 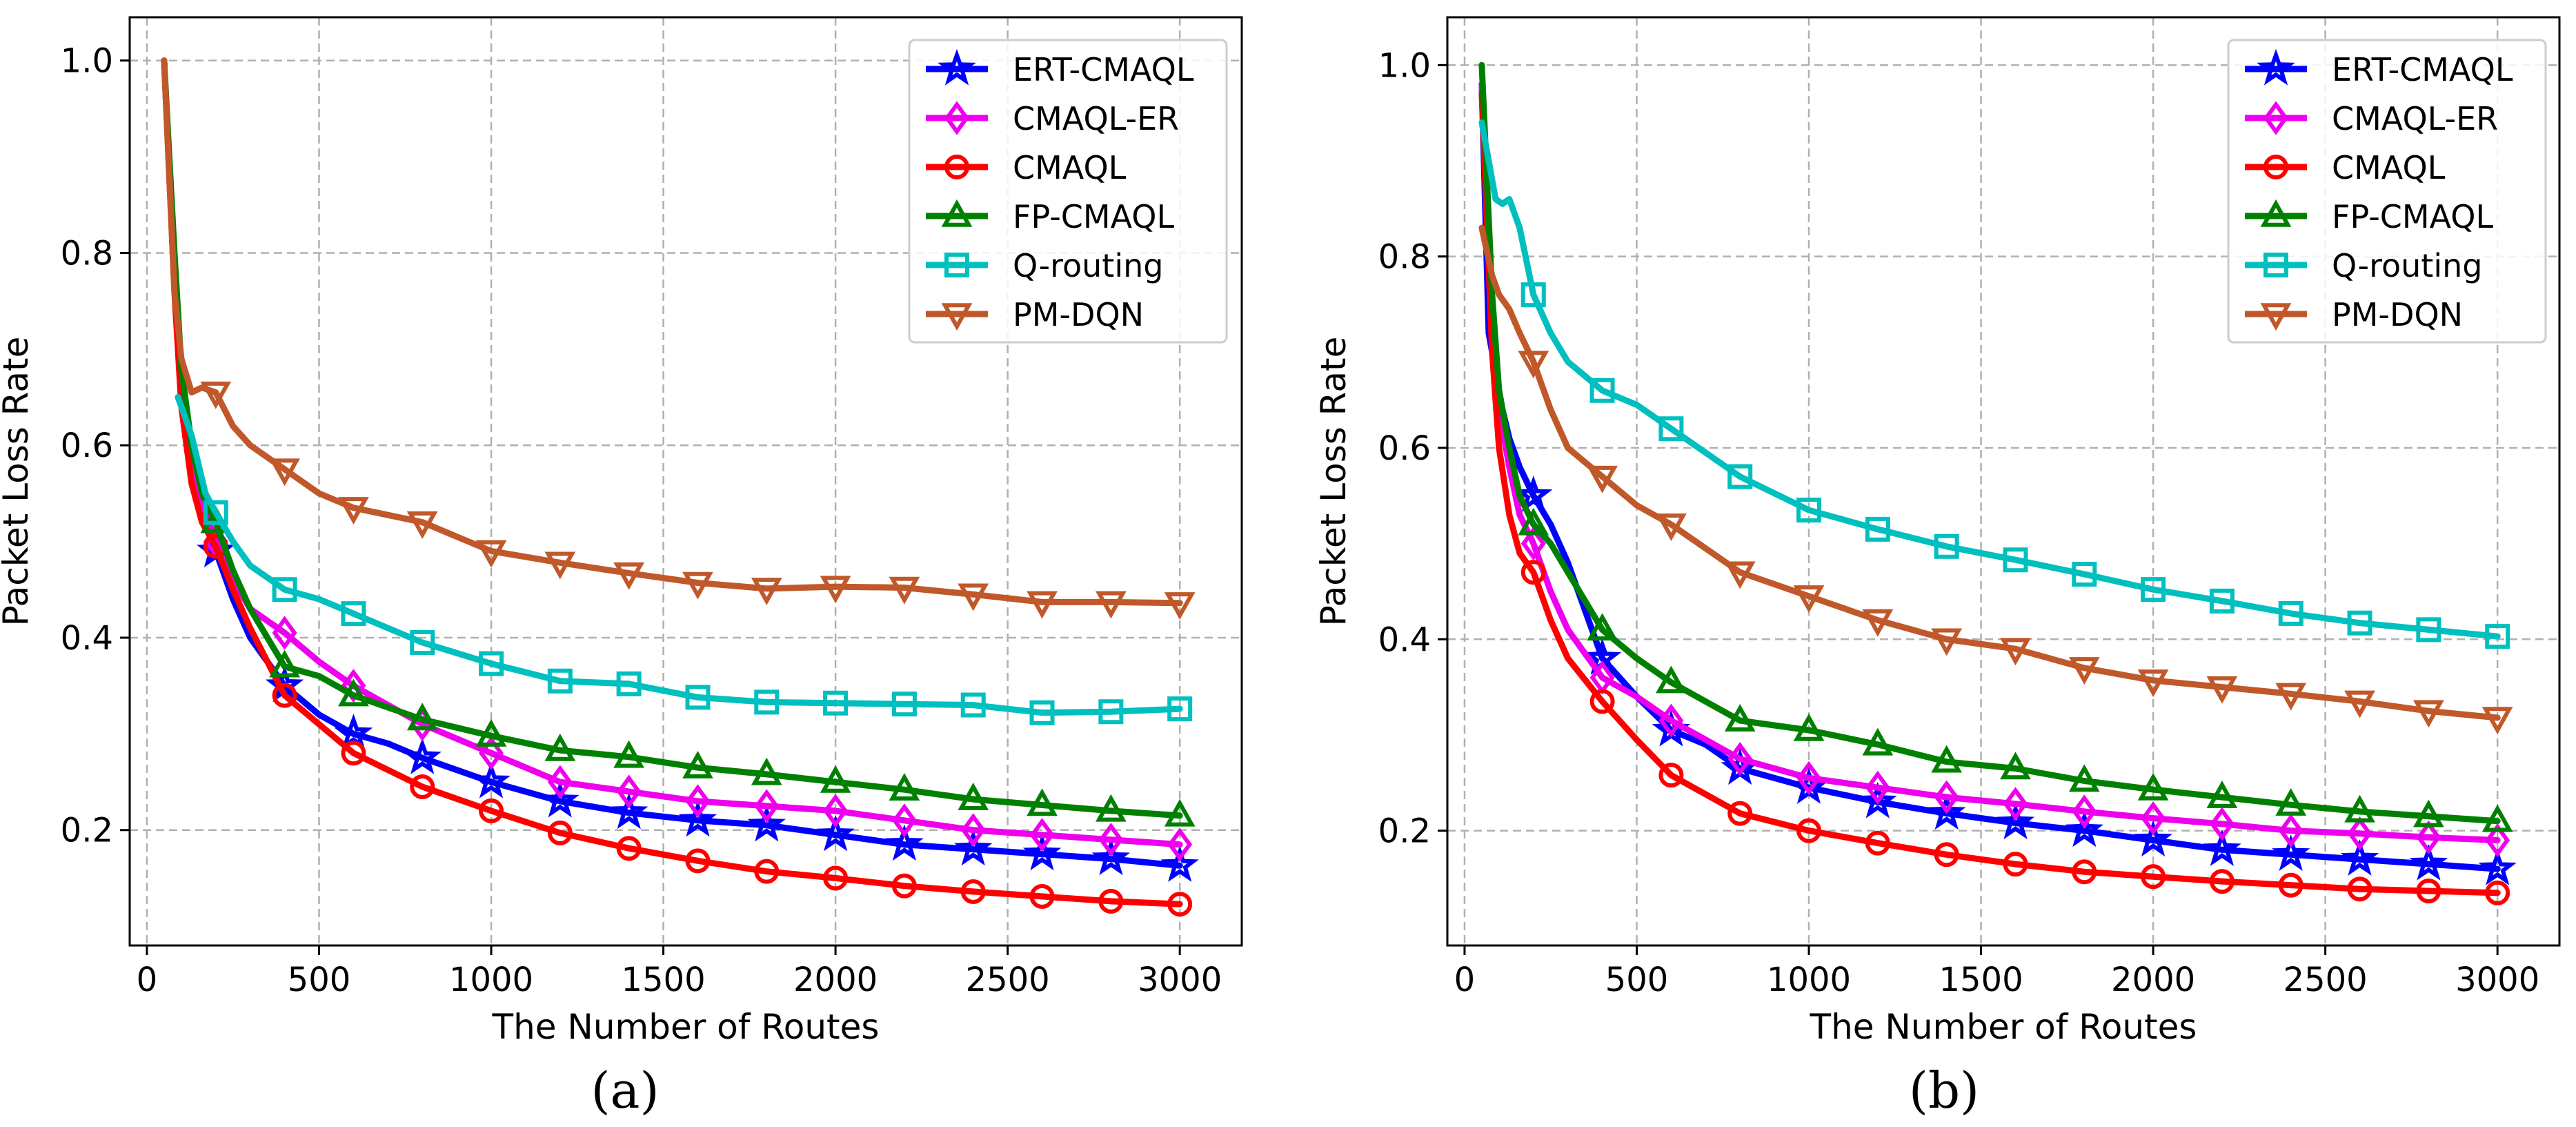 What do you see at coordinates (956, 265) in the screenshot?
I see `legend-marker-q-routing` at bounding box center [956, 265].